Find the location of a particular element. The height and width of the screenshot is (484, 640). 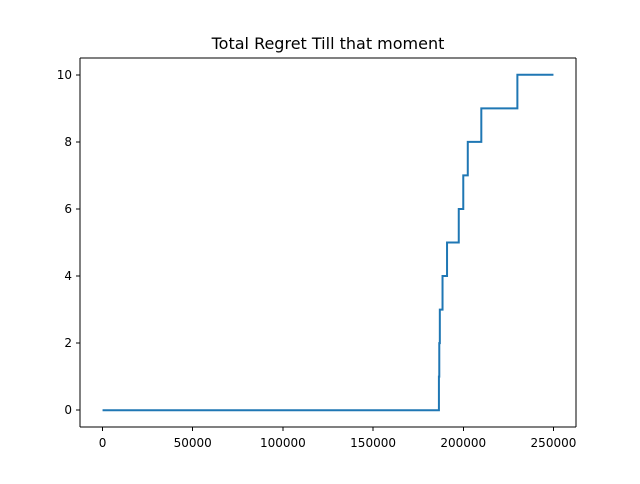

x-tick-label: 100000 is located at coordinates (283, 443).